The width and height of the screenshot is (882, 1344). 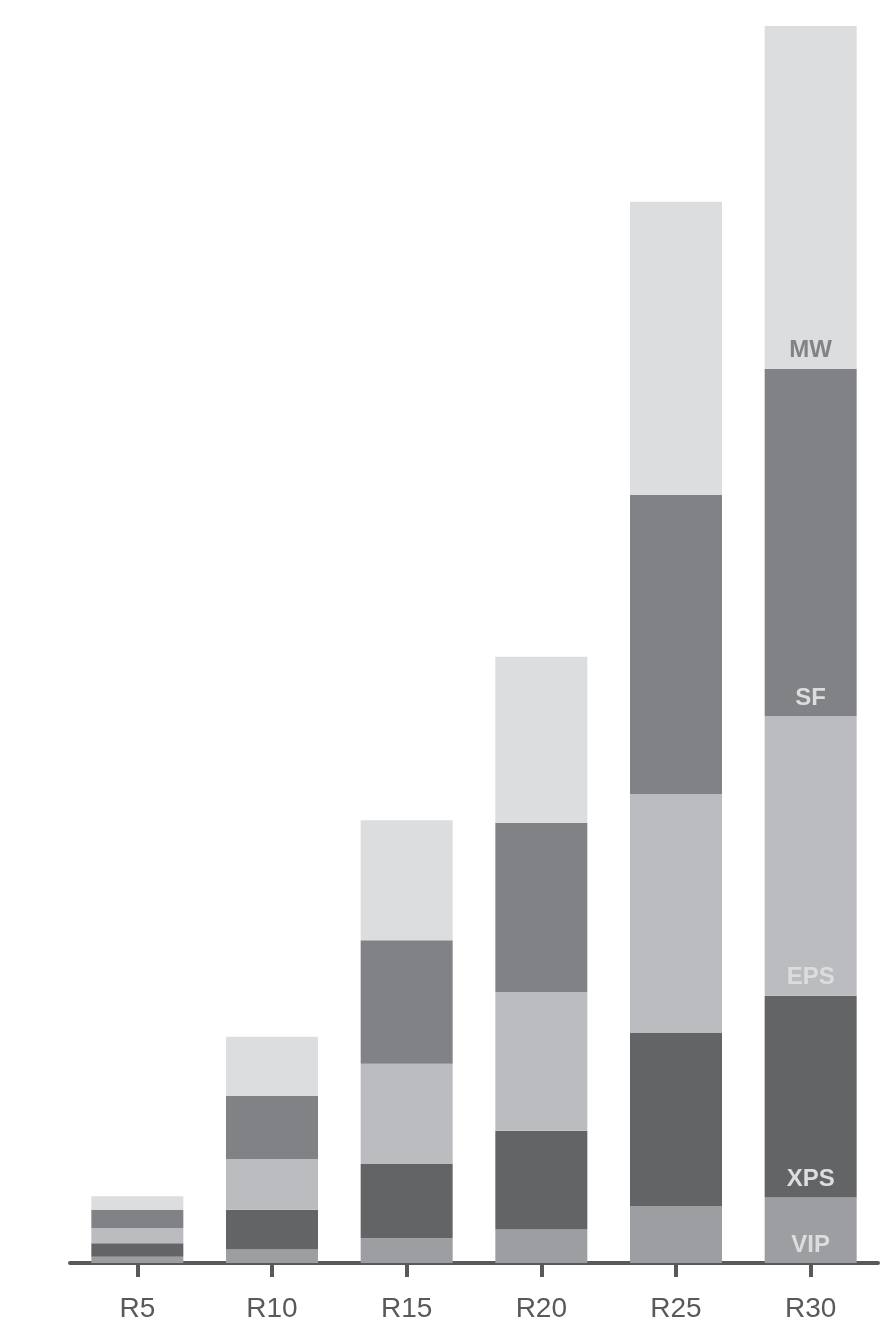 What do you see at coordinates (676, 1307) in the screenshot?
I see `x-tick-label: R25` at bounding box center [676, 1307].